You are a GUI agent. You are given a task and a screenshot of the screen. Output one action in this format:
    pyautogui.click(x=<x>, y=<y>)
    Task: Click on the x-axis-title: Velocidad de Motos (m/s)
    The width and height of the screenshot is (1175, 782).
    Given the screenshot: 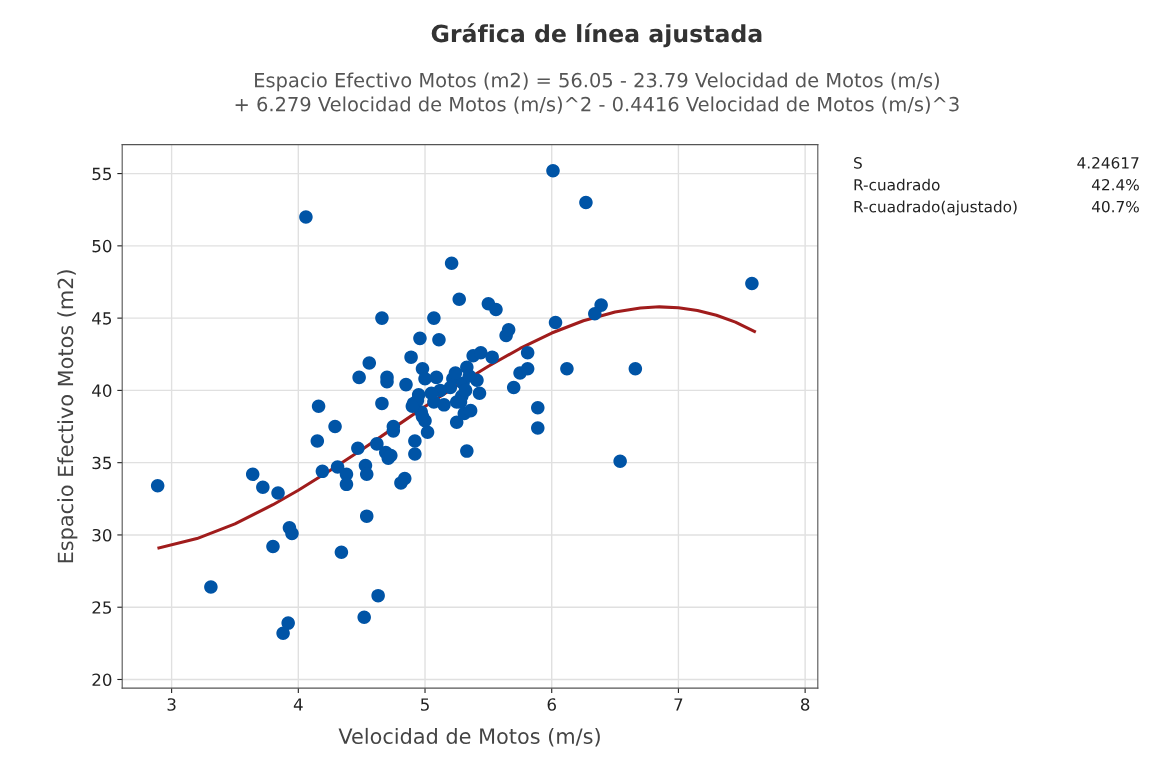 What is the action you would take?
    pyautogui.click(x=469, y=737)
    